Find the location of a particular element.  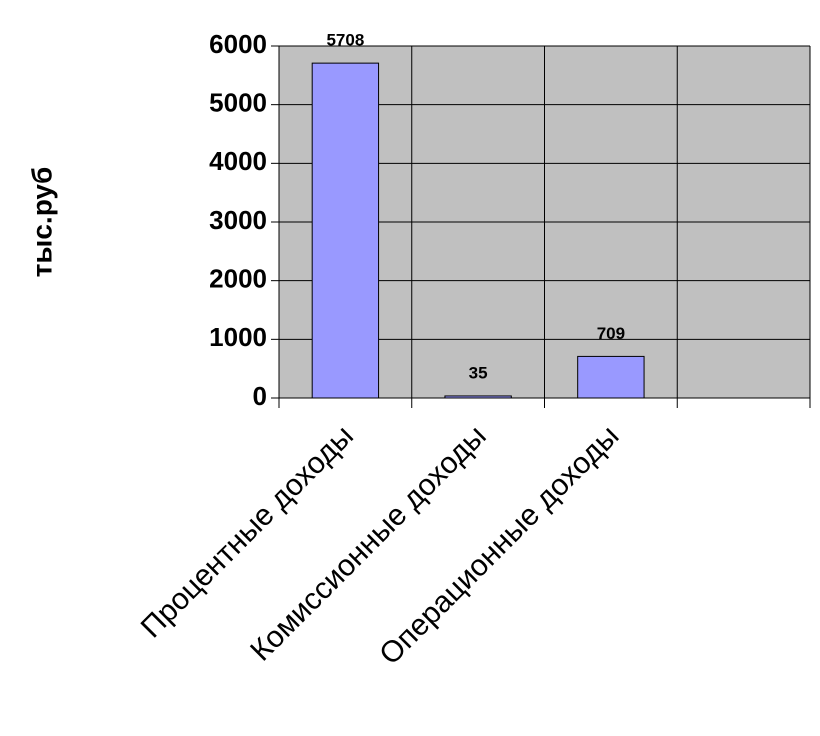

y-tick-label: 3000 is located at coordinates (238, 220).